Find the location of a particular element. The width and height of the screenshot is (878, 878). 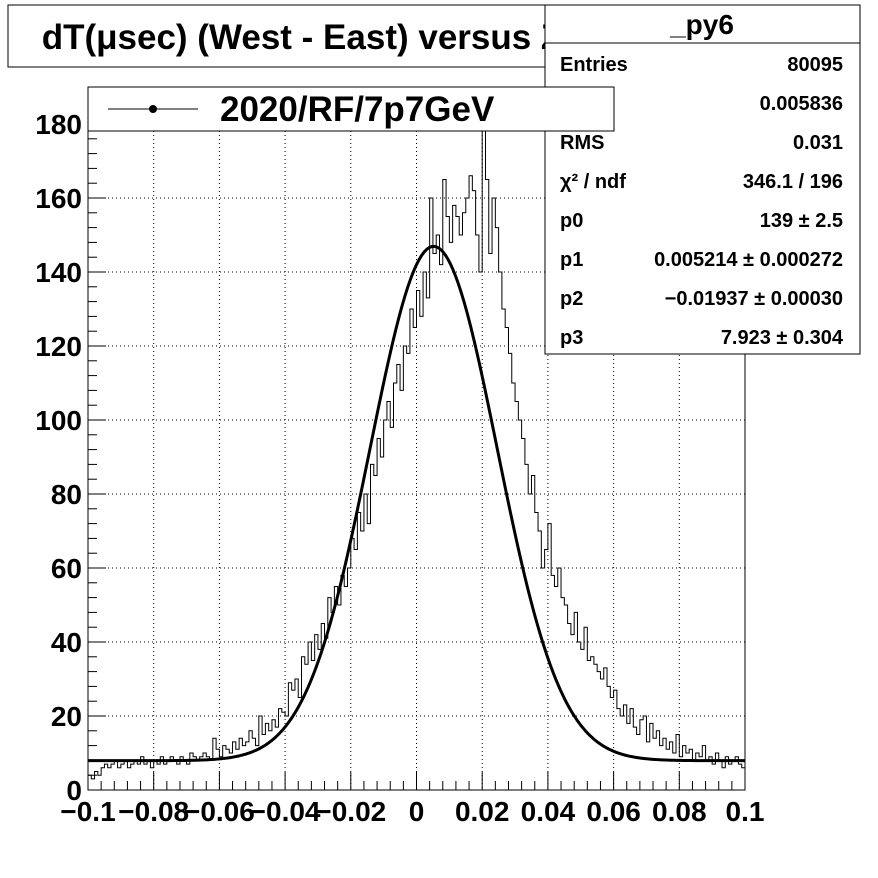

stats-row-value: 346.1 / 196 is located at coordinates (793, 182).